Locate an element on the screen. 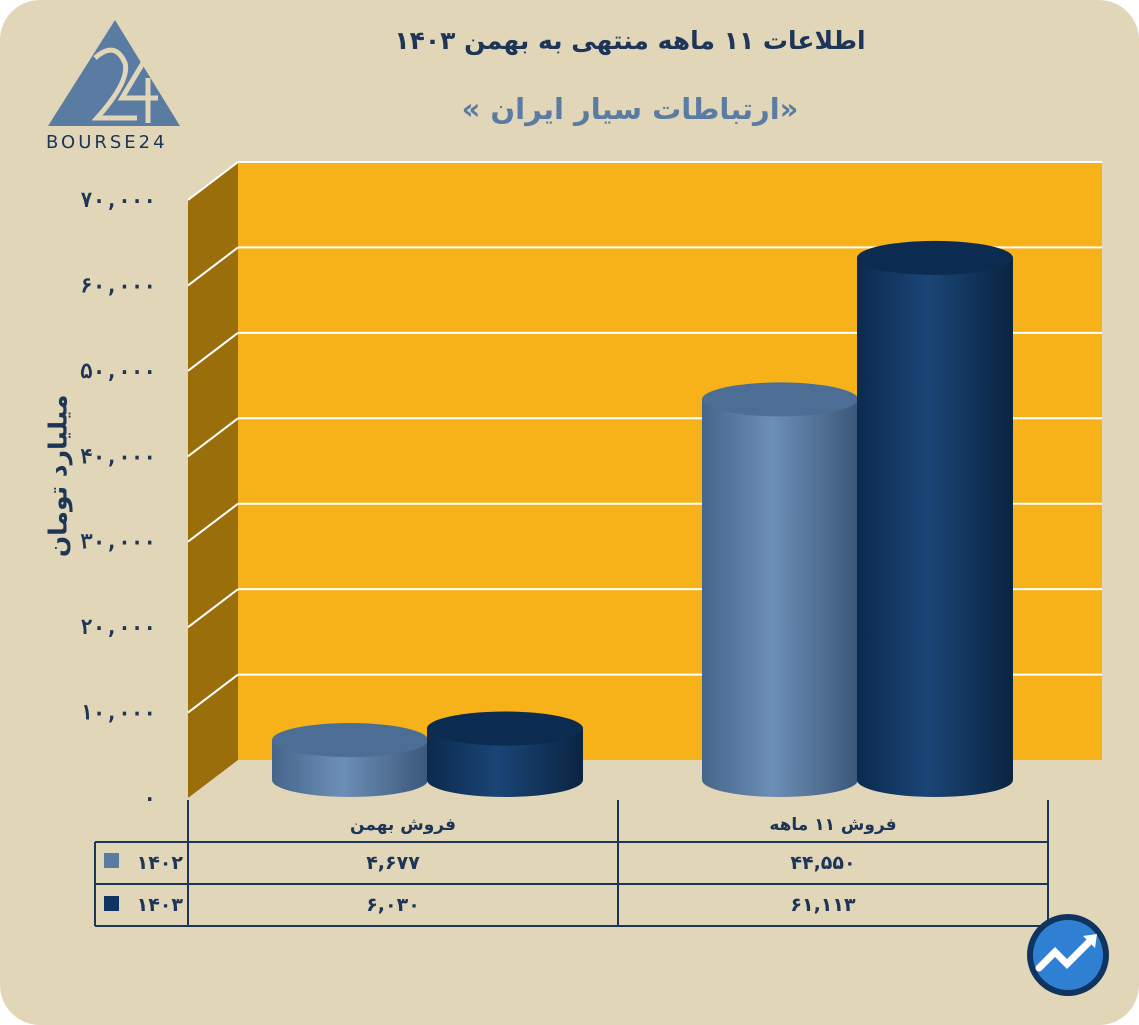  data-label: ۶۱,۱۱۳ is located at coordinates (823, 905).